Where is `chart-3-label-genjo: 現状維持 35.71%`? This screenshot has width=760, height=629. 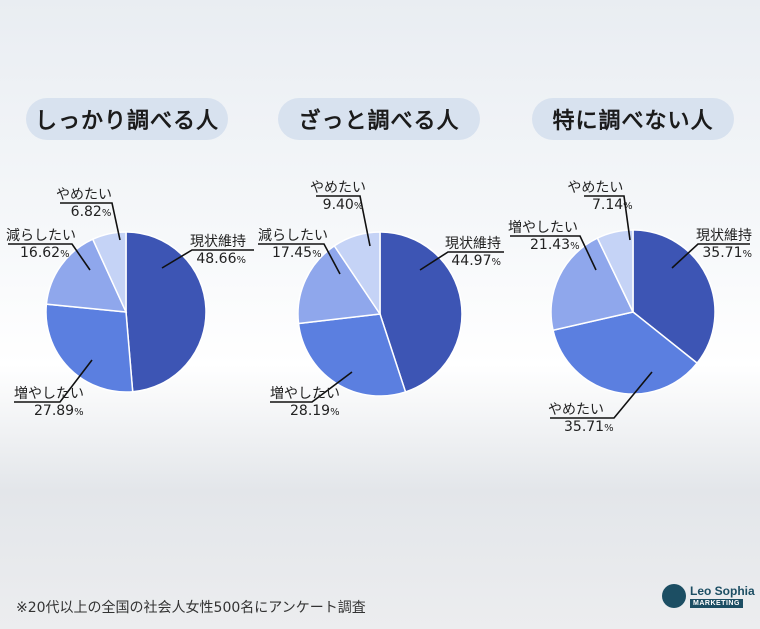 chart-3-label-genjo: 現状維持 35.71% is located at coordinates (724, 244).